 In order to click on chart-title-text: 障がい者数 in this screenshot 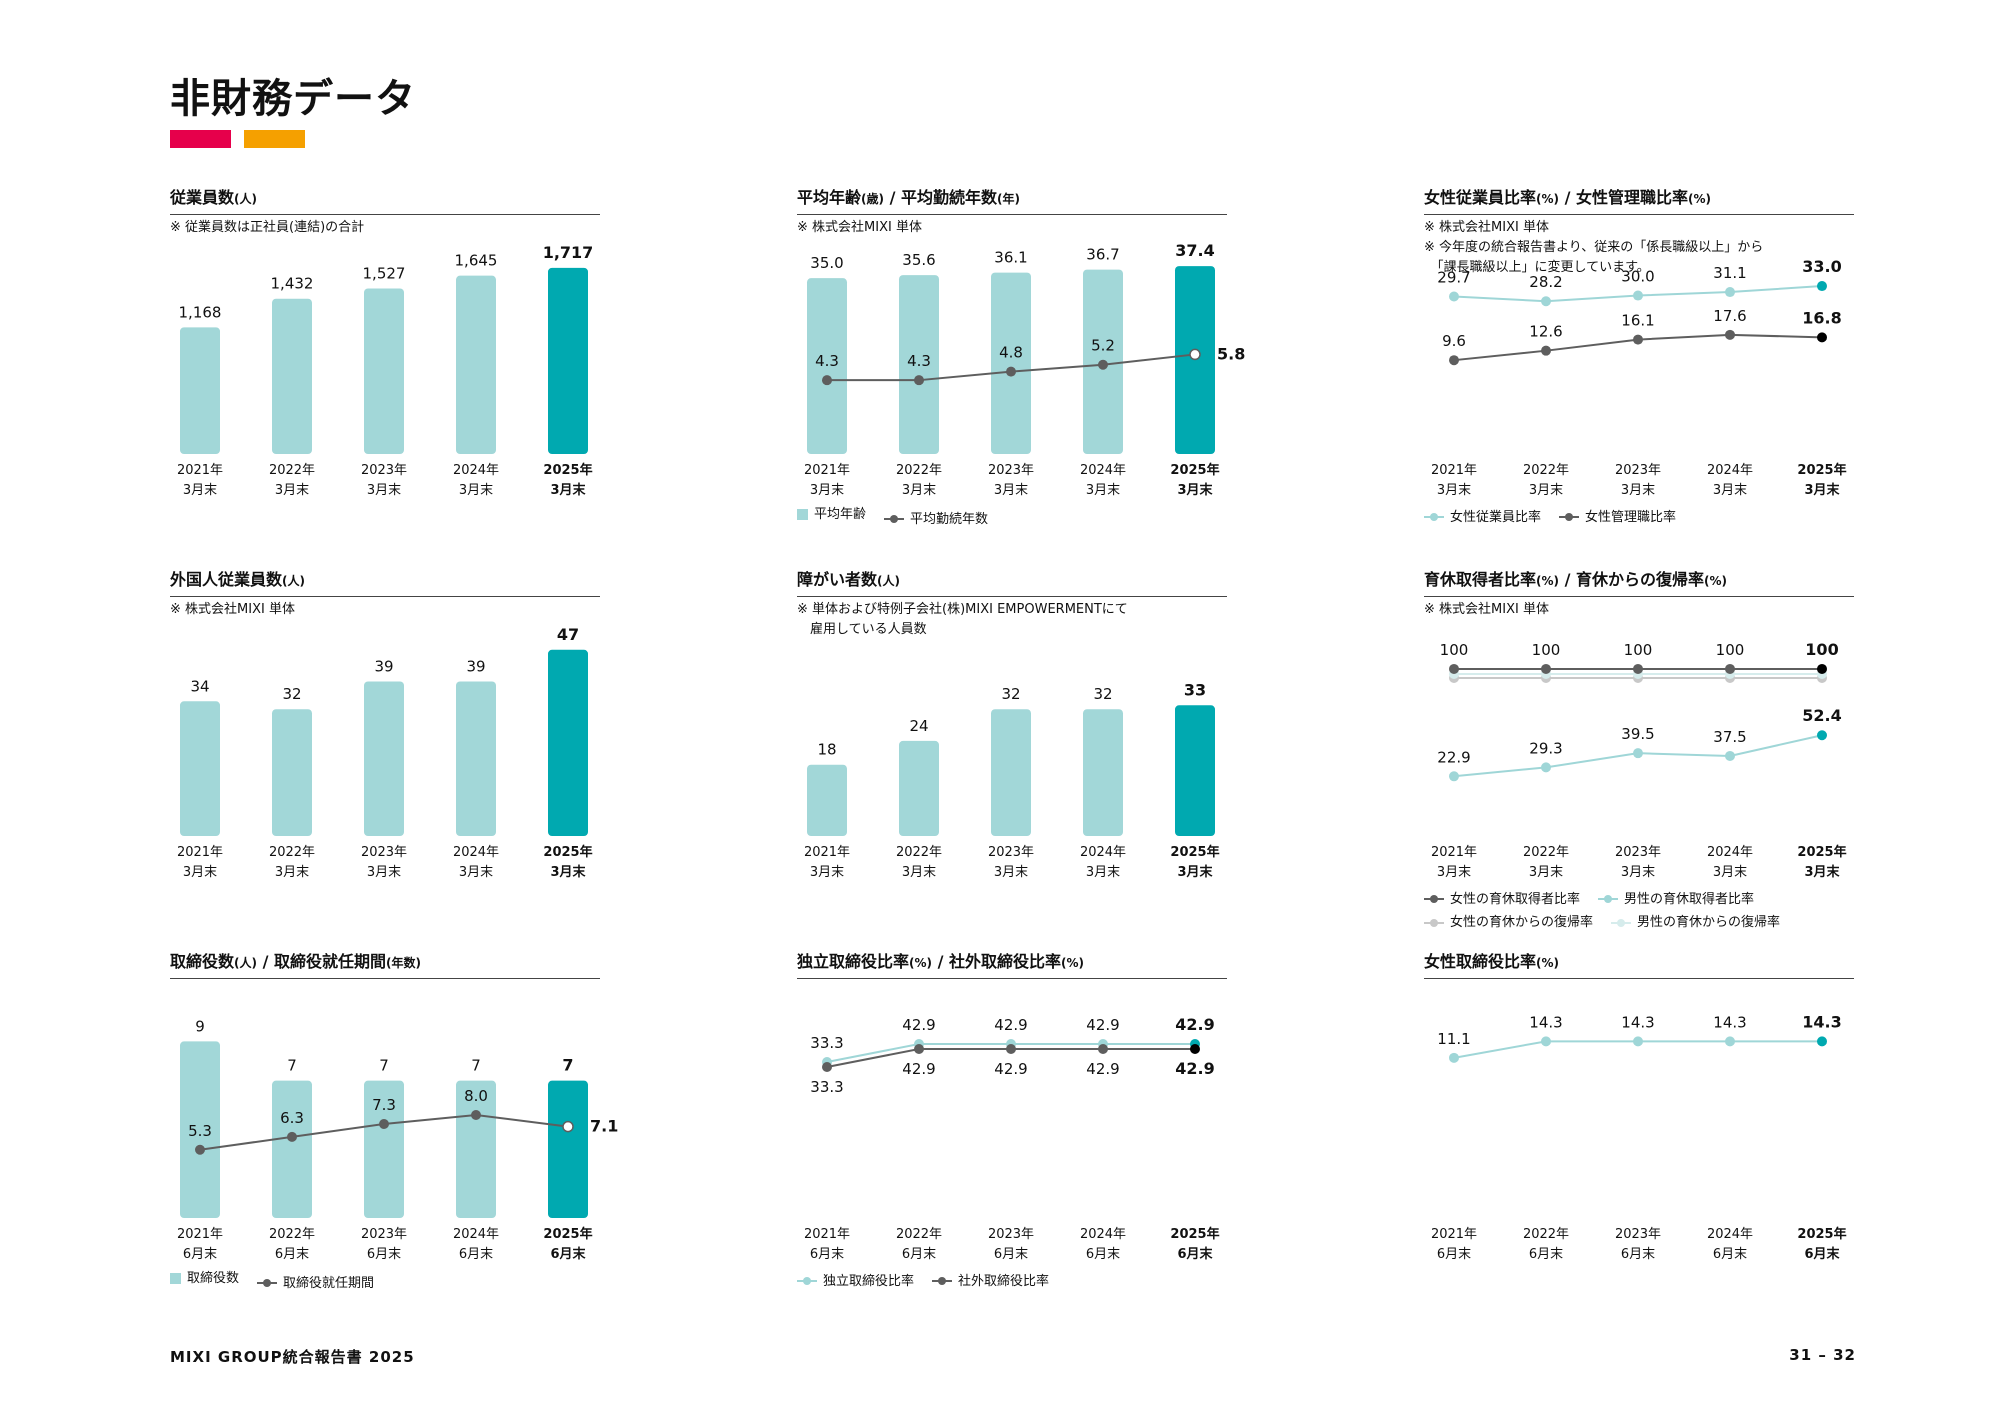, I will do `click(837, 579)`.